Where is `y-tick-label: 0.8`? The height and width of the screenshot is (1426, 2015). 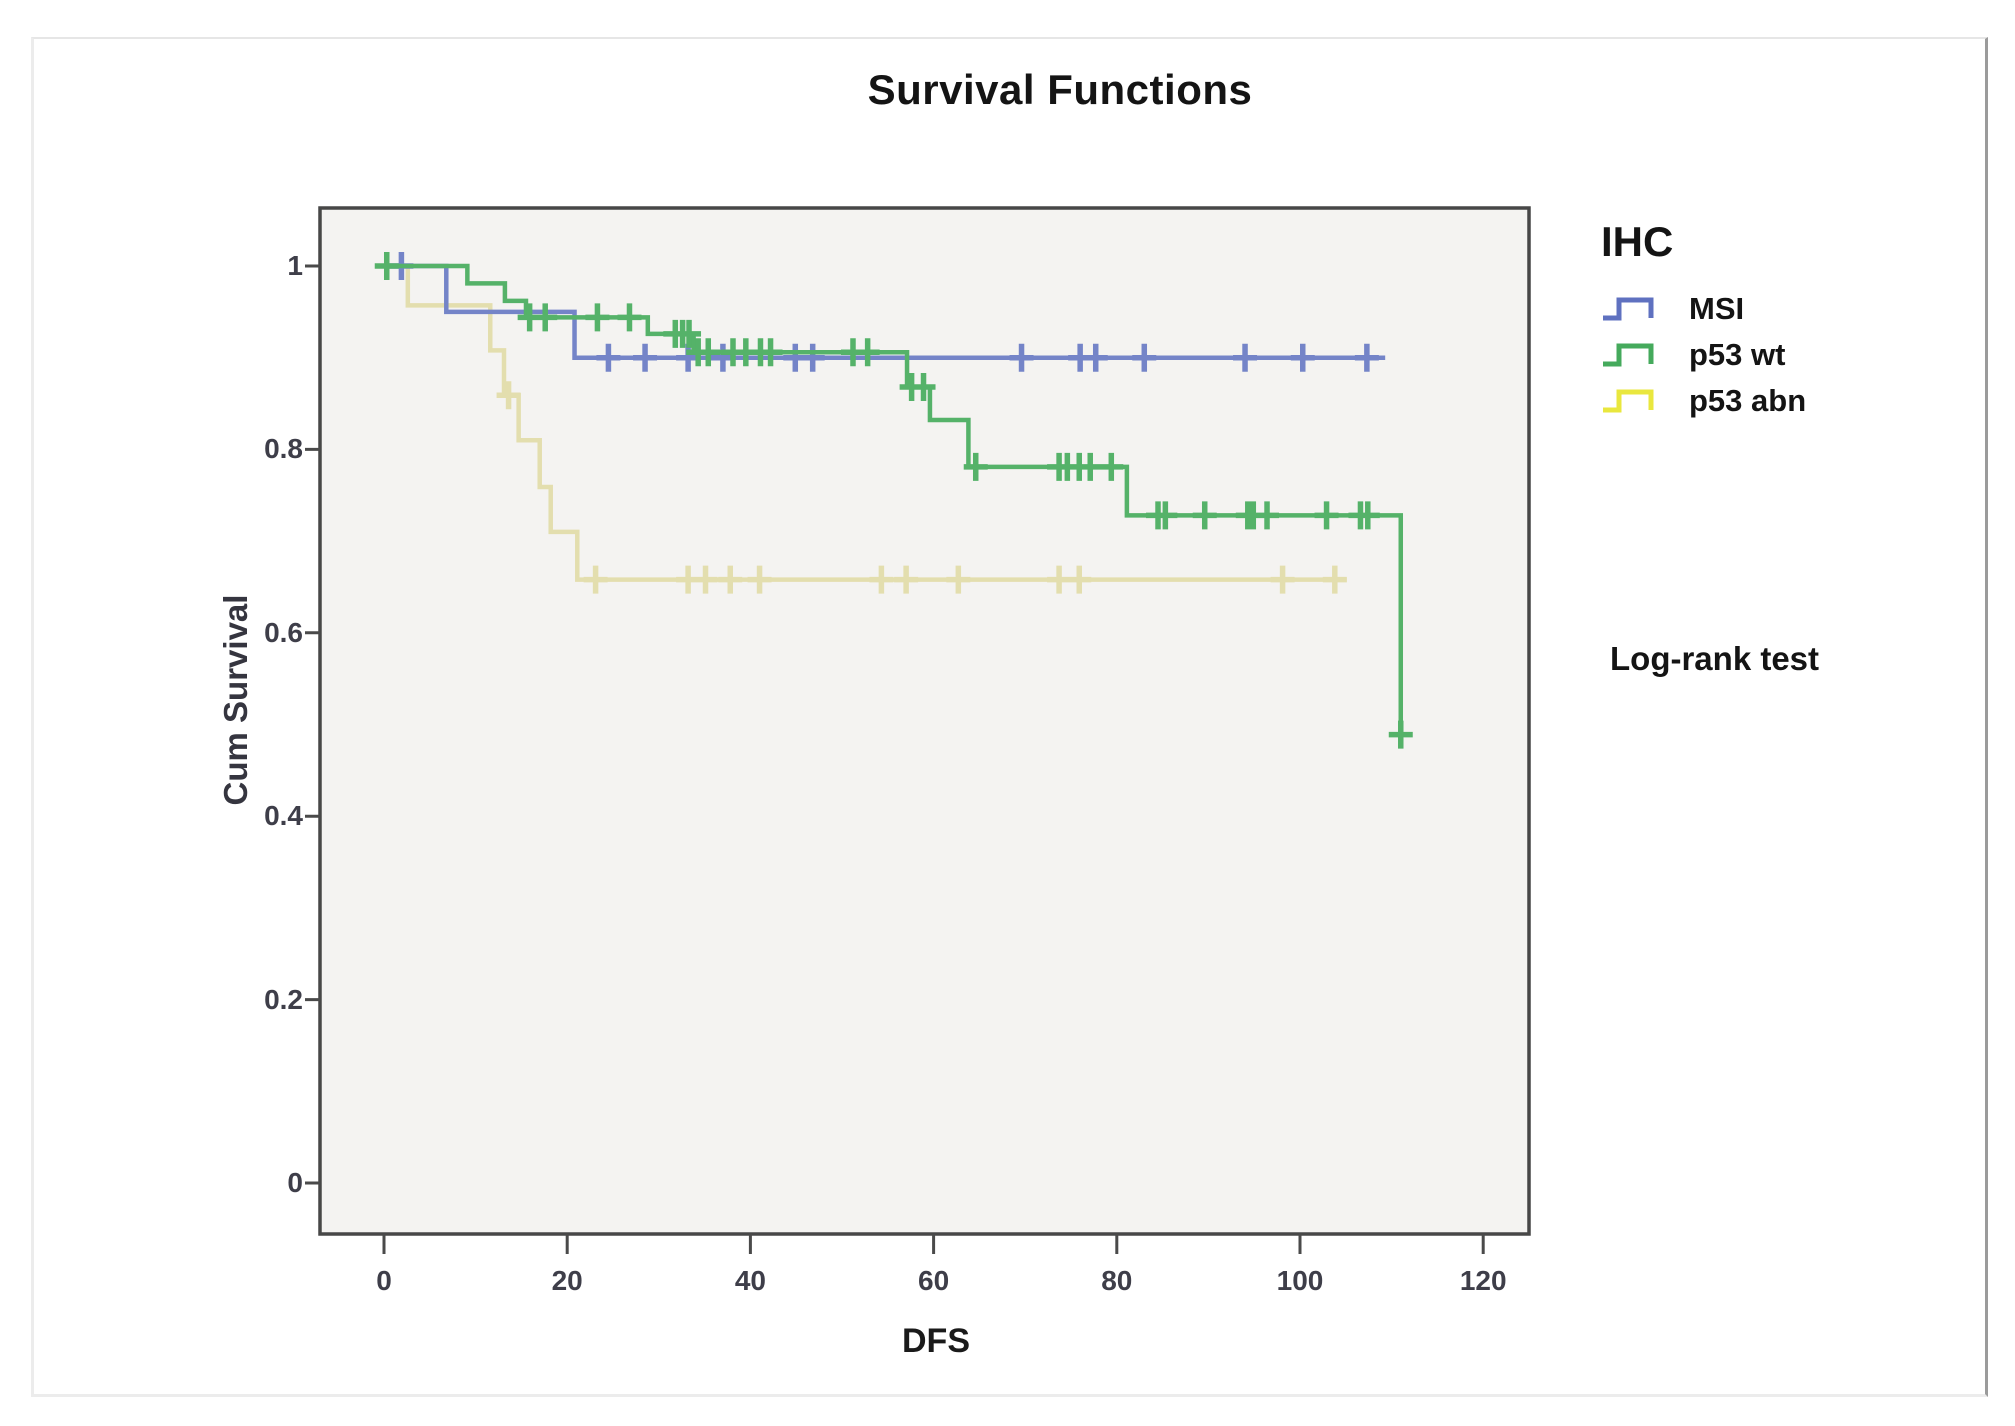
y-tick-label: 0.8 is located at coordinates (283, 449).